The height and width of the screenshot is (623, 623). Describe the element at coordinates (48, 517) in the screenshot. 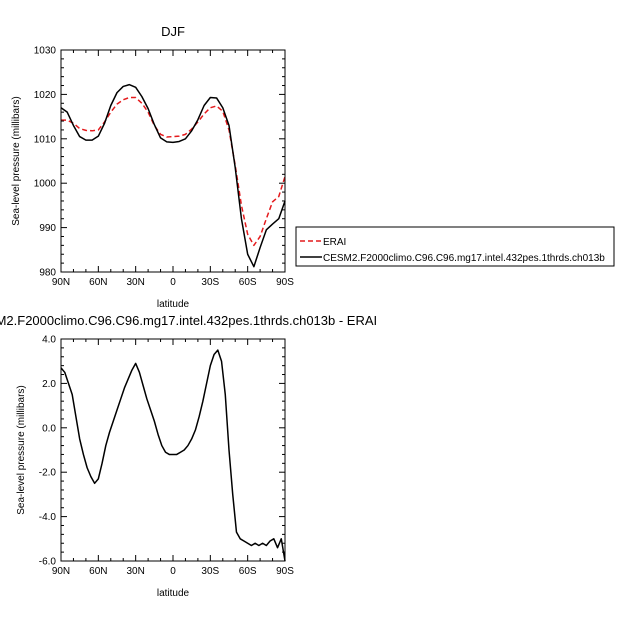

I see `chart-2-ytick-label: -4.0` at that location.